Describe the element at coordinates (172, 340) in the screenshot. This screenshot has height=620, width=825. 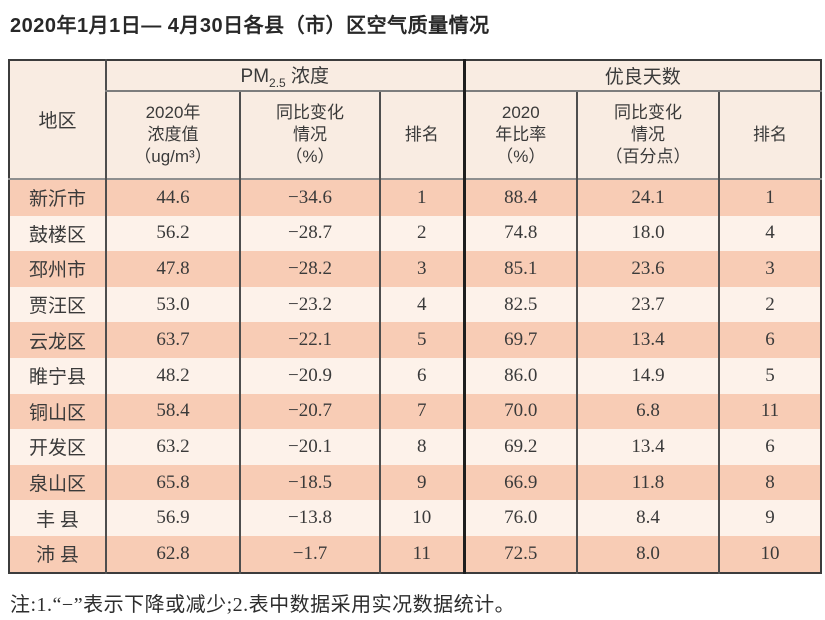
I see `pm25-value-cell: 63.7` at that location.